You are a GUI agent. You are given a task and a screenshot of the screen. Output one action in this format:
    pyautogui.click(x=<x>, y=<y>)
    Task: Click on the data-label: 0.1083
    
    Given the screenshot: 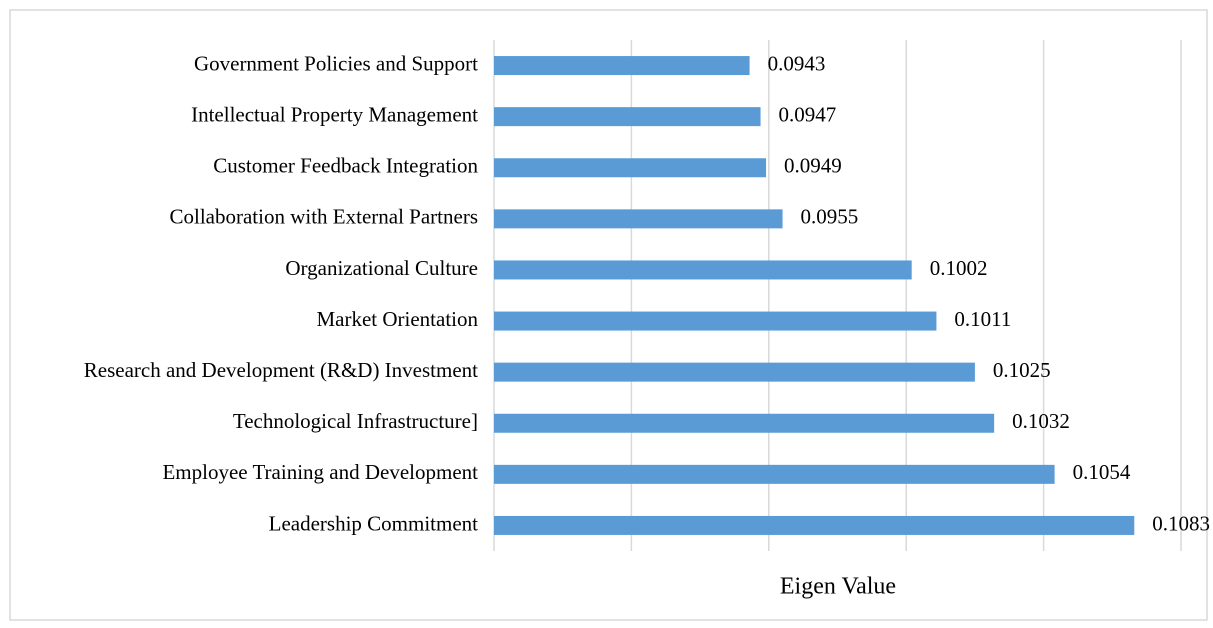 What is the action you would take?
    pyautogui.click(x=1181, y=523)
    